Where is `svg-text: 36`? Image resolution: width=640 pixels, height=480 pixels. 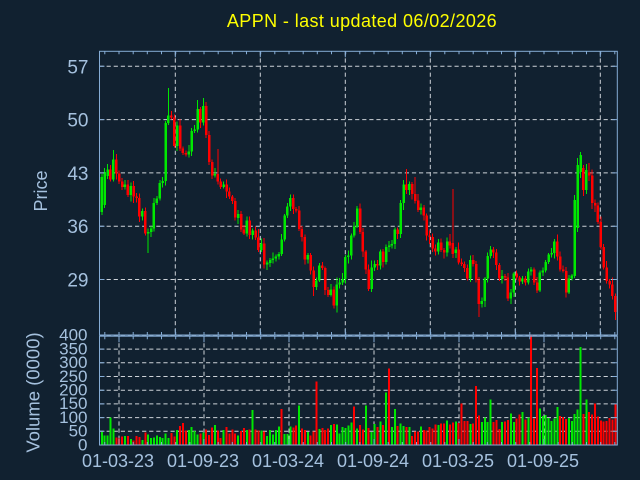
svg-text: 36 is located at coordinates (77, 227).